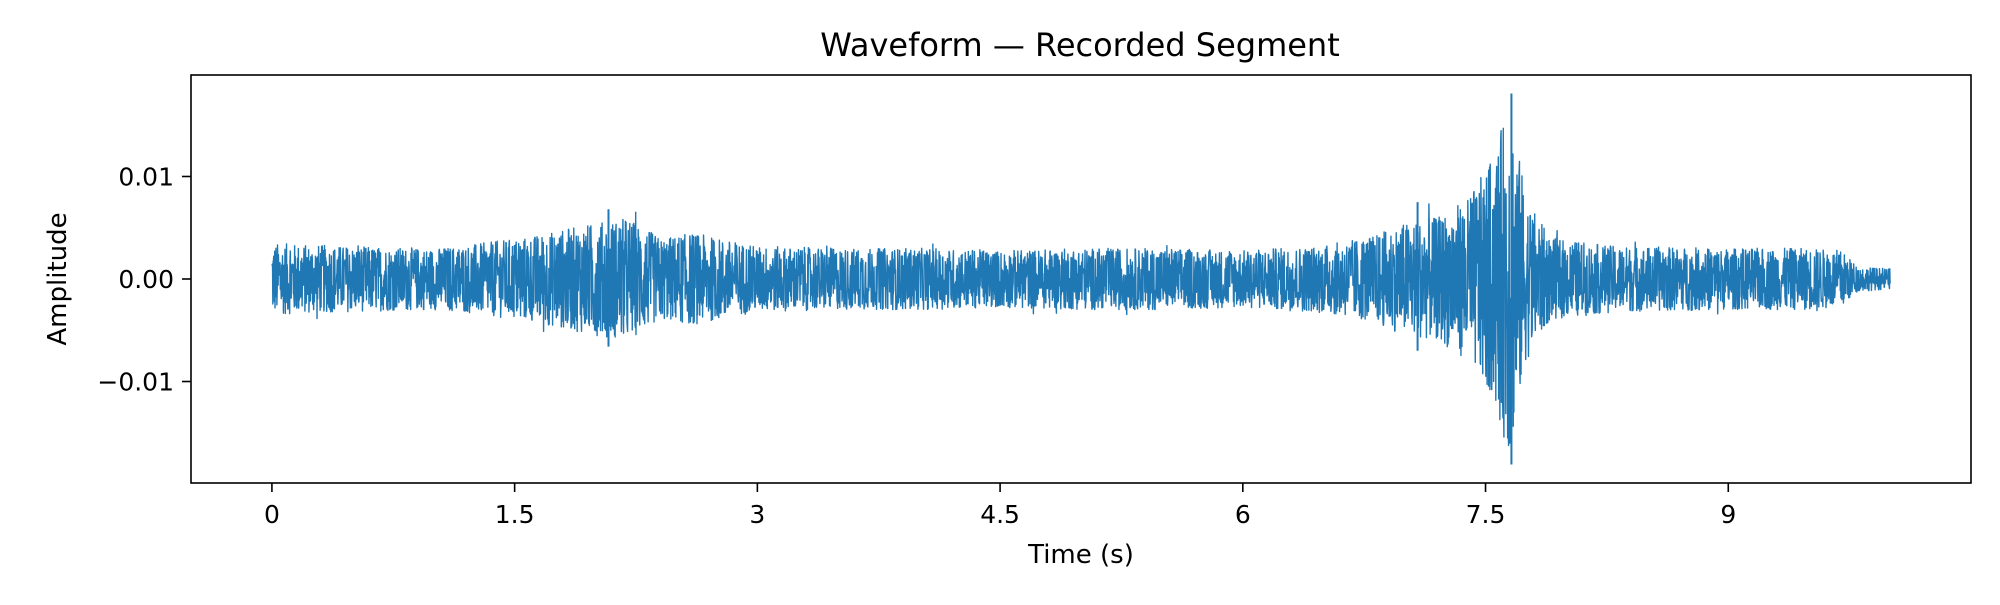 Image resolution: width=2000 pixels, height=605 pixels. I want to click on x-axis: 0 1.5 3 4.5 6 7.5 9, so click(1000, 506).